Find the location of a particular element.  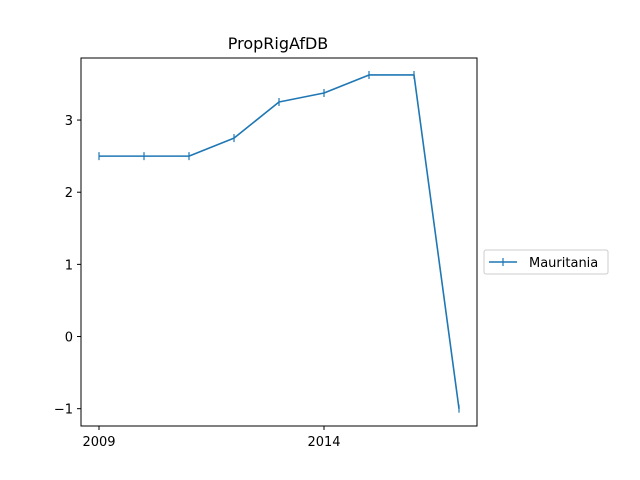

x-tick-label: 2009 is located at coordinates (98, 442).